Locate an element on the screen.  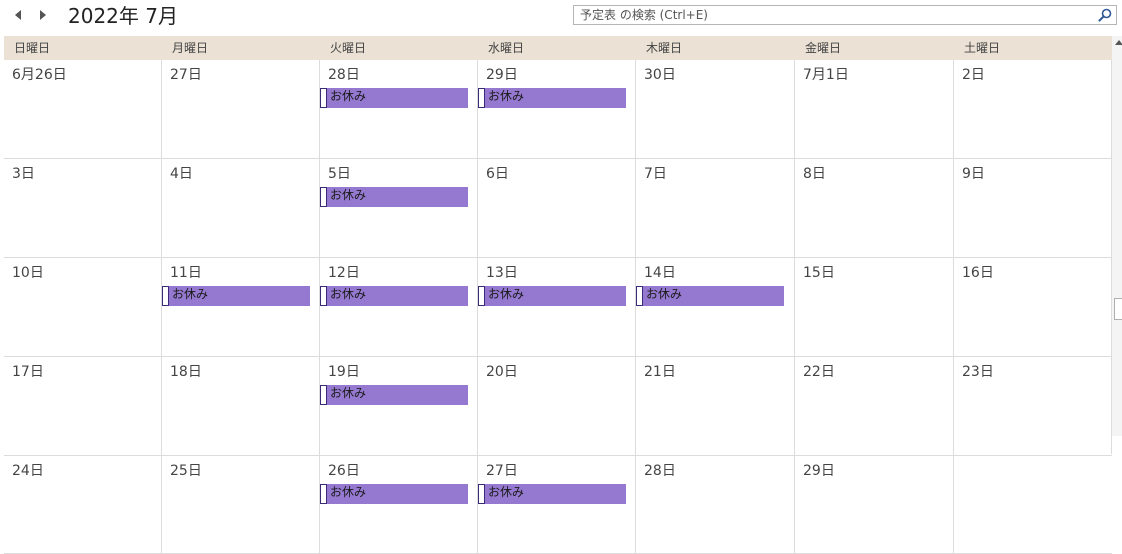
day-cell: 7日 is located at coordinates (715, 208).